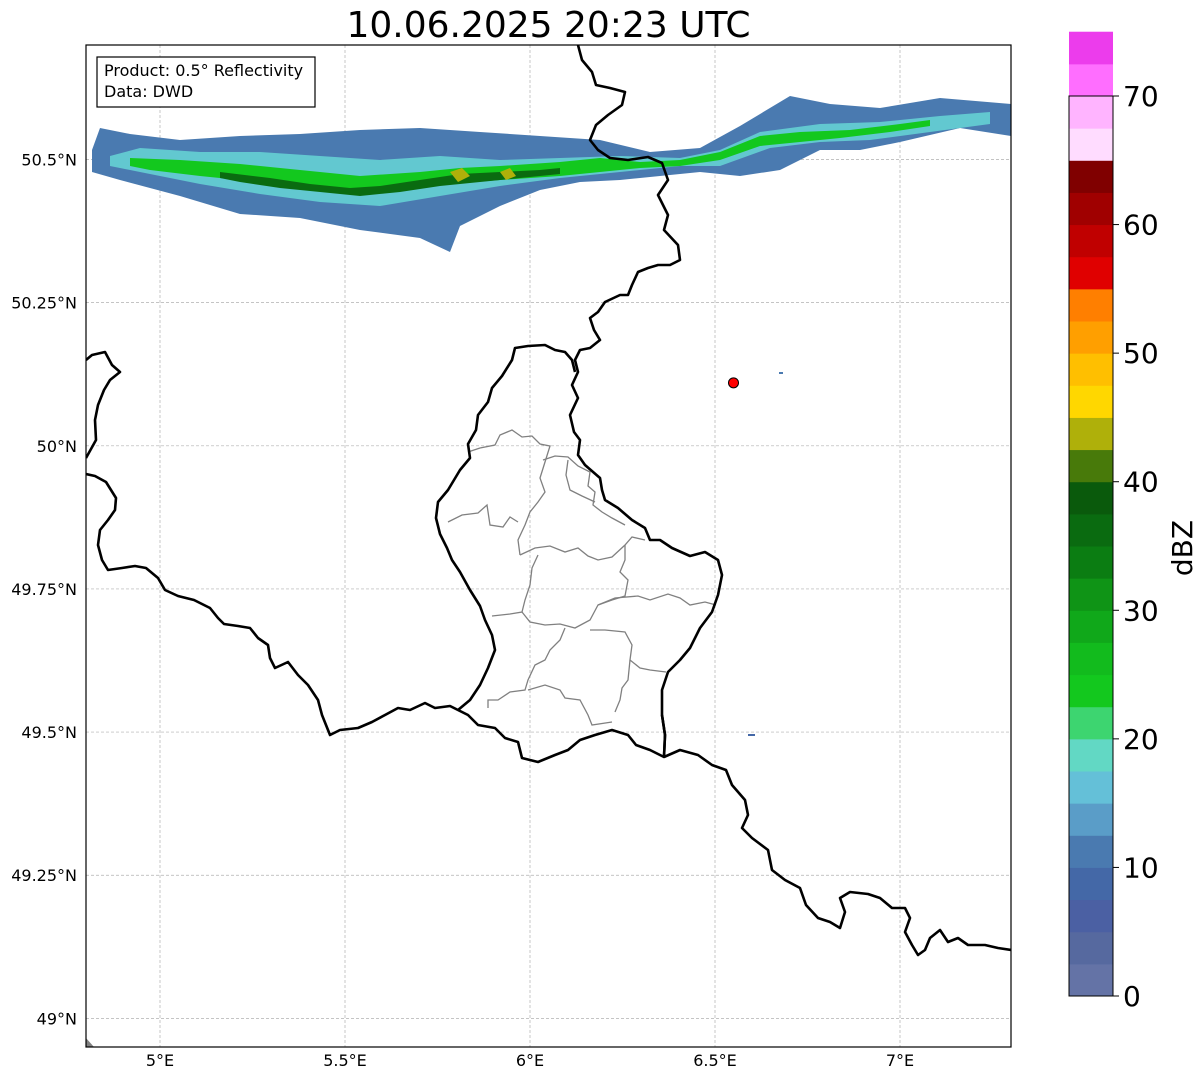 The height and width of the screenshot is (1081, 1202). I want to click on colorbar-tick-label: 50, so click(1141, 353).